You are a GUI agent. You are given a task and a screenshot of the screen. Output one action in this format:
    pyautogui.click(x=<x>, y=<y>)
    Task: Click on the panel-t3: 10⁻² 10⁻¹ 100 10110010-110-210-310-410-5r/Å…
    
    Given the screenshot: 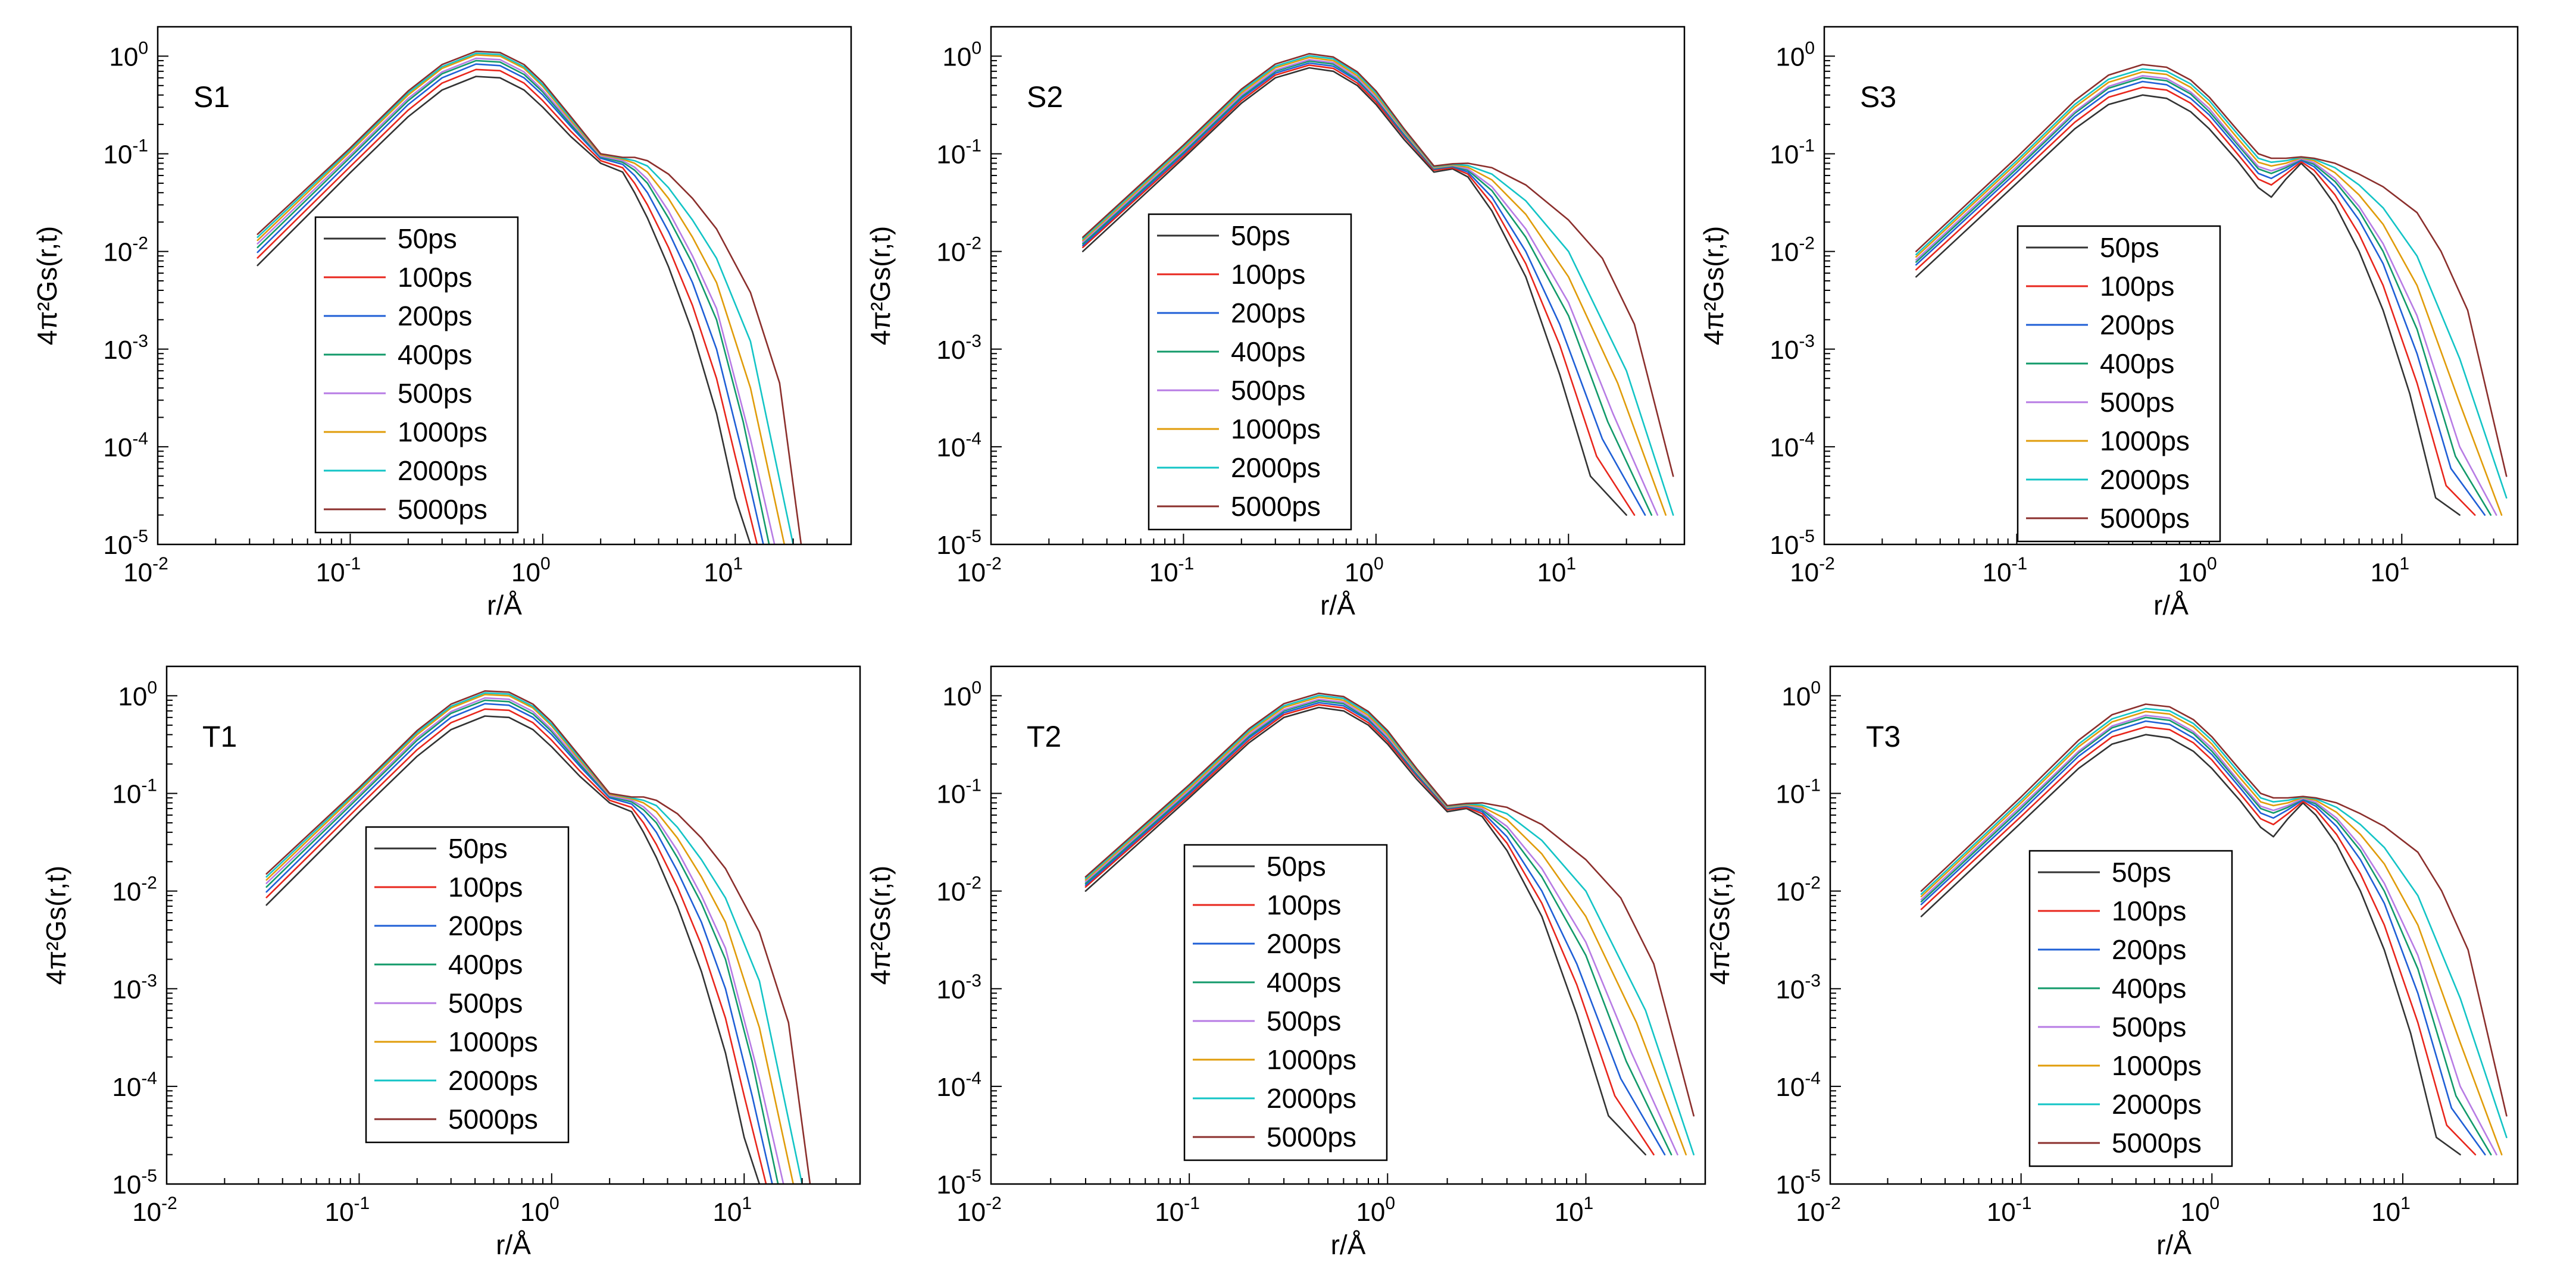 What is the action you would take?
    pyautogui.click(x=2111, y=962)
    